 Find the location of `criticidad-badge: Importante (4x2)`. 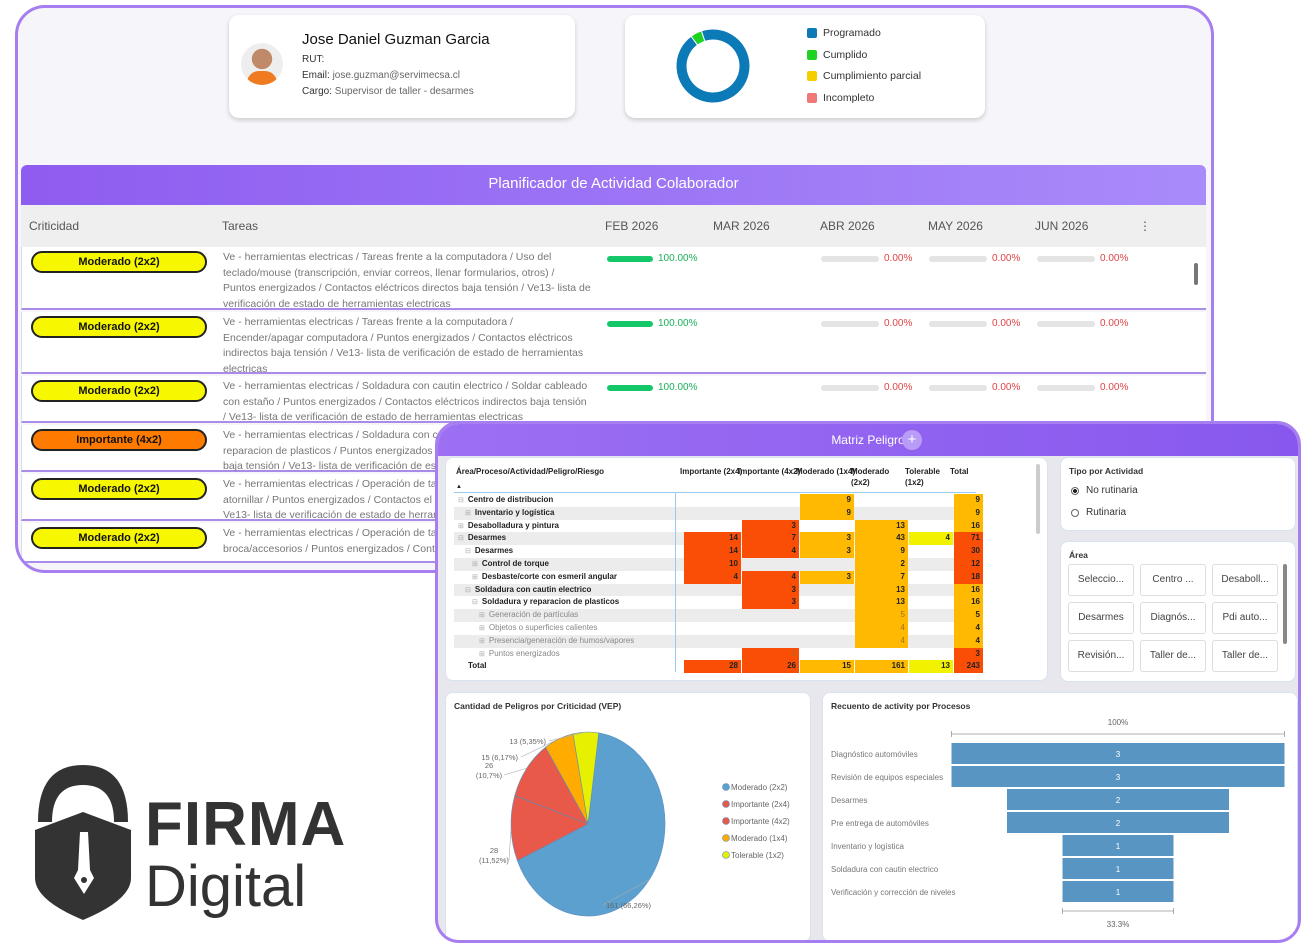

criticidad-badge: Importante (4x2) is located at coordinates (119, 440).